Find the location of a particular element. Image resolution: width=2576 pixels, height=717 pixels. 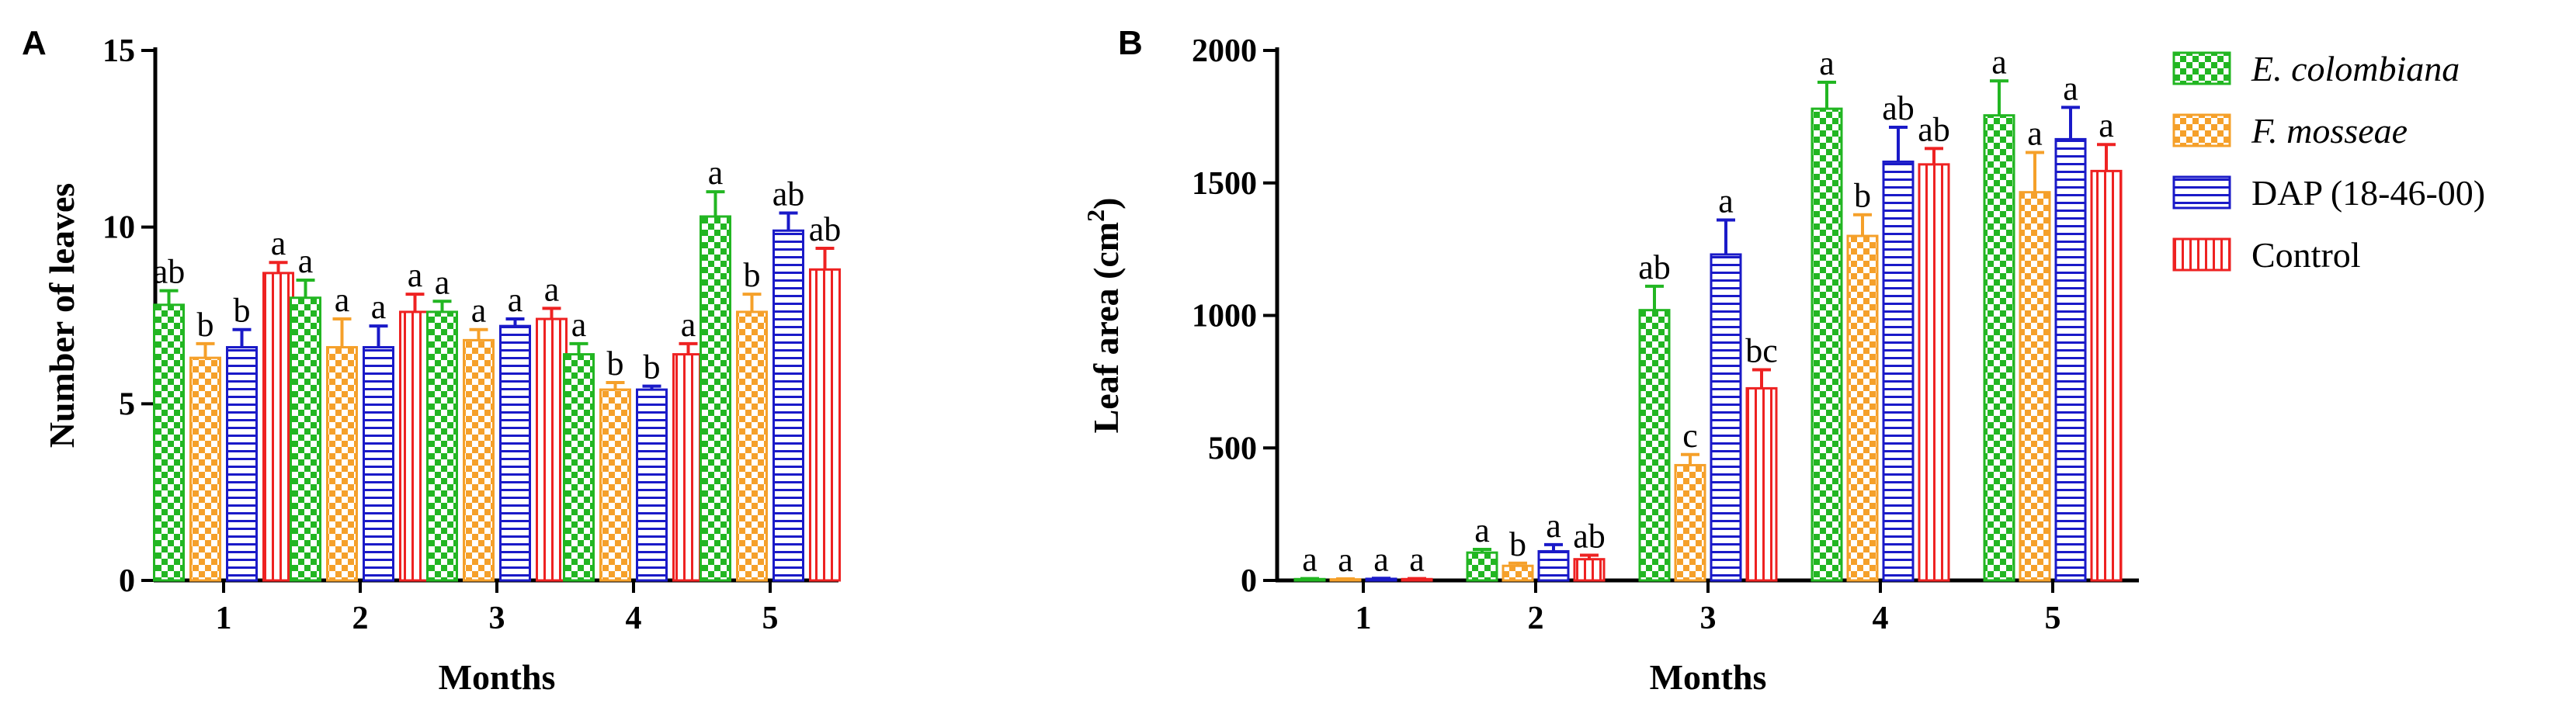

significance-label: c is located at coordinates (1690, 436).